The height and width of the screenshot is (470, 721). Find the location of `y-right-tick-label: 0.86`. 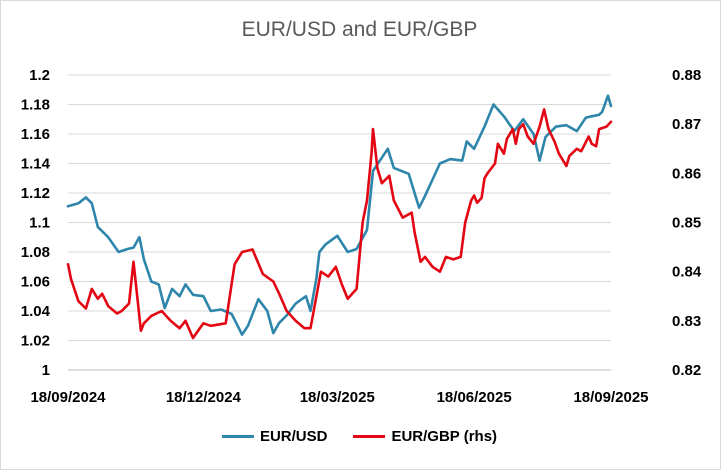

y-right-tick-label: 0.86 is located at coordinates (686, 173).